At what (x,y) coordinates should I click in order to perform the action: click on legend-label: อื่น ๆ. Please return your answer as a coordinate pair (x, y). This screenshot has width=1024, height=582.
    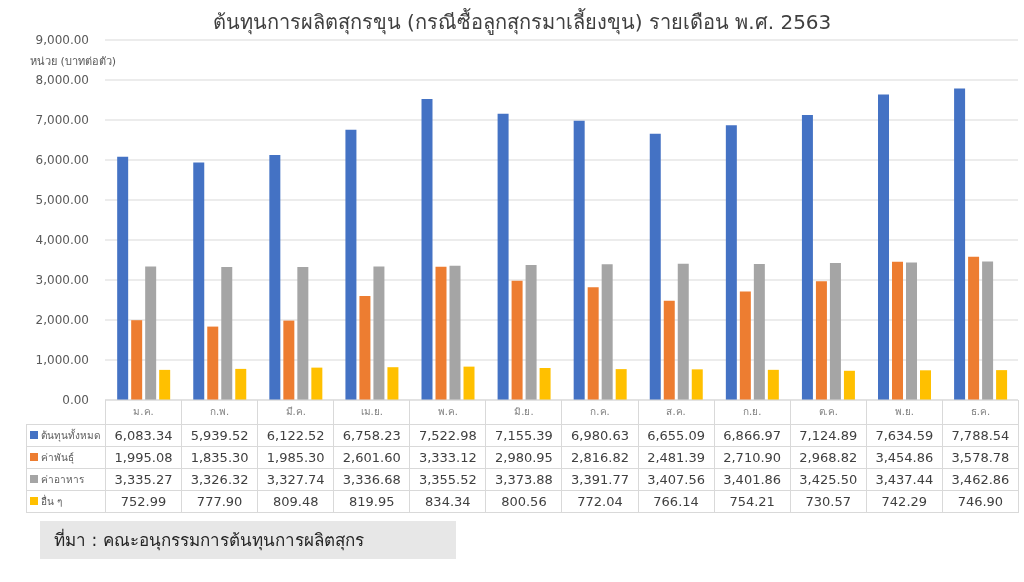
    Looking at the image, I should click on (52, 501).